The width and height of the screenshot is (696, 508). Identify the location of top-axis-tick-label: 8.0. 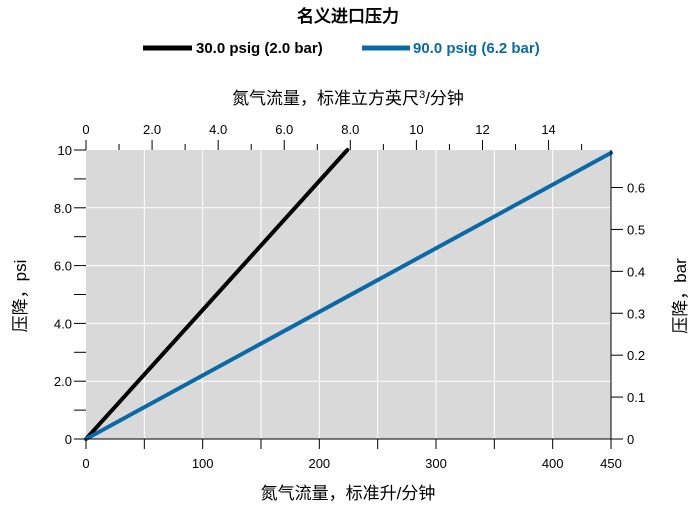
(350, 129).